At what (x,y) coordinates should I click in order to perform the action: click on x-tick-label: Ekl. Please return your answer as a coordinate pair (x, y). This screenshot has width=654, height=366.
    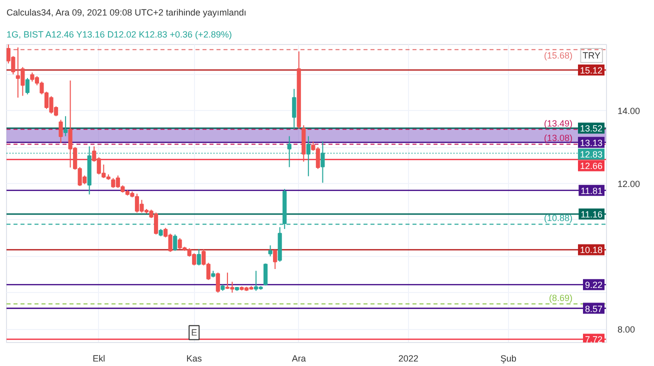
    Looking at the image, I should click on (99, 359).